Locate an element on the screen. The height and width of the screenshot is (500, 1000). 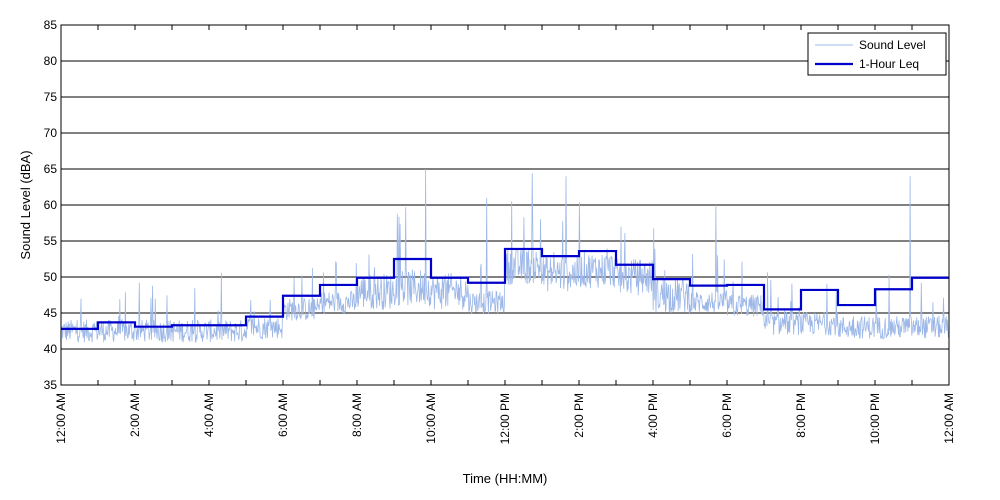
legend: Sound Level 1-Hour Leq is located at coordinates (877, 54).